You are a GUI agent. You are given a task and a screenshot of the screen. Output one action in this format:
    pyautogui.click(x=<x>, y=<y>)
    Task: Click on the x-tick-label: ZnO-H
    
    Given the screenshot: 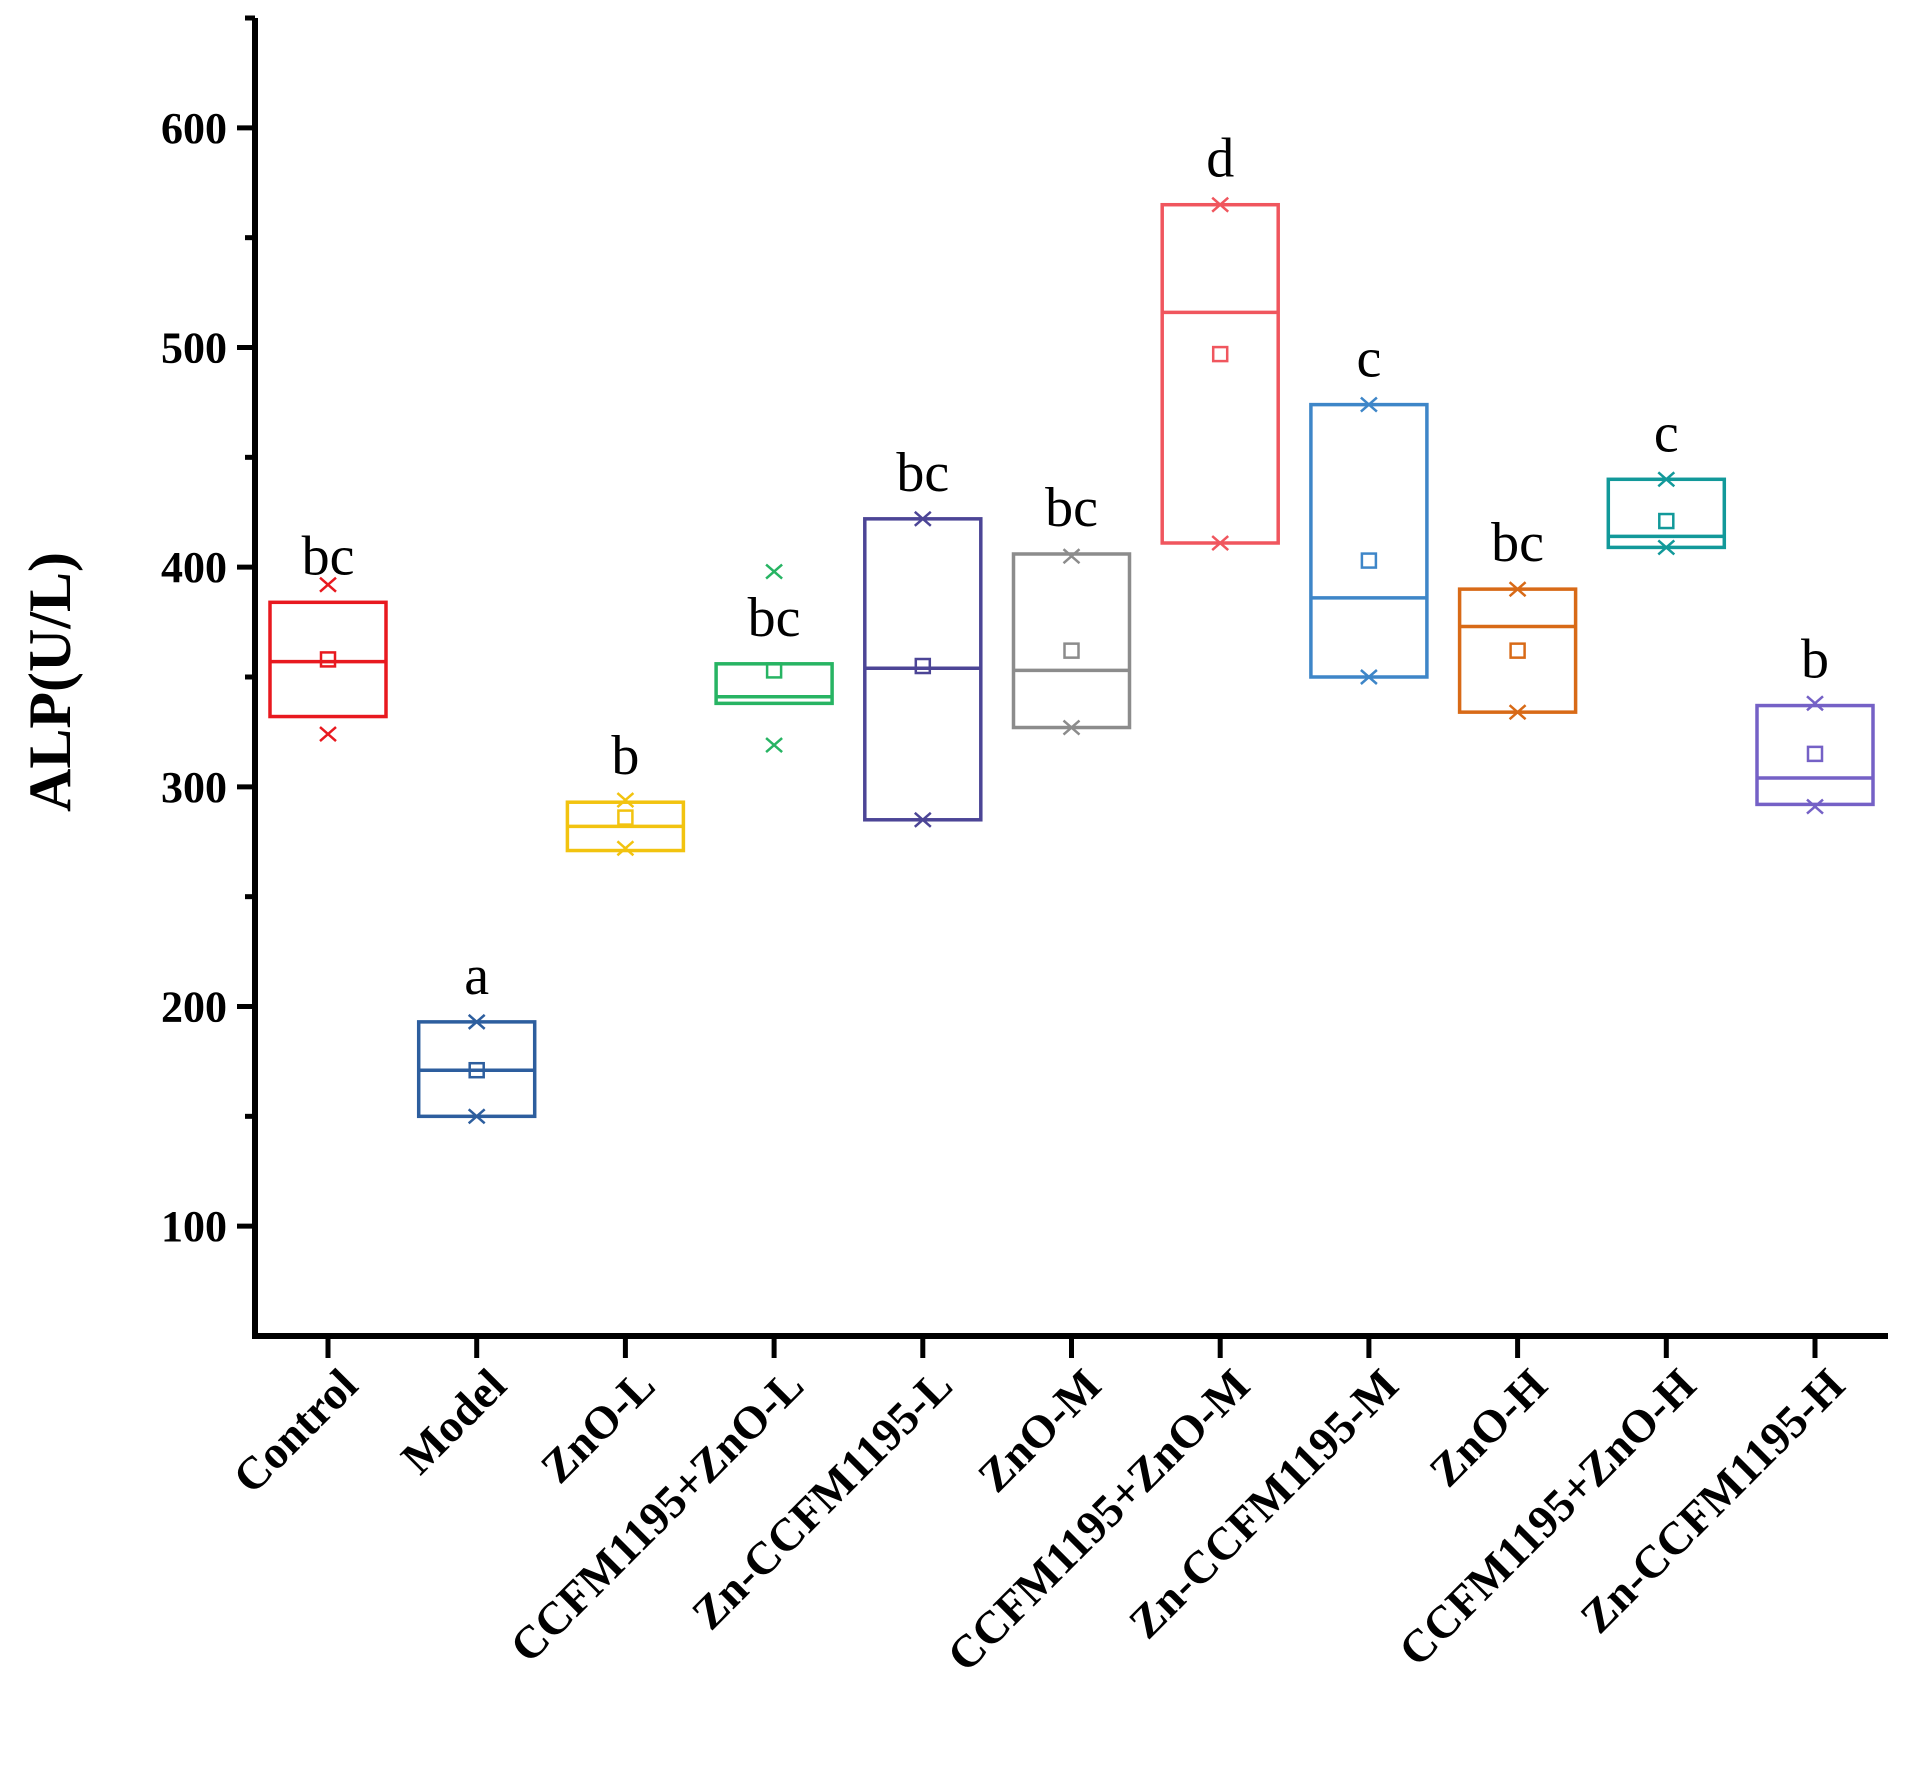 What is the action you would take?
    pyautogui.click(x=1487, y=1427)
    